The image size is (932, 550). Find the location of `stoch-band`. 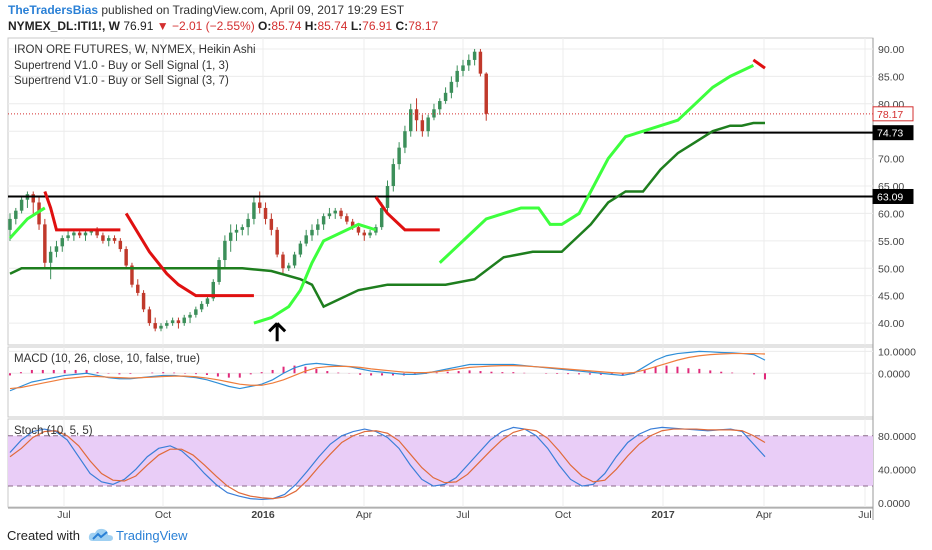

stoch-band is located at coordinates (440, 461).